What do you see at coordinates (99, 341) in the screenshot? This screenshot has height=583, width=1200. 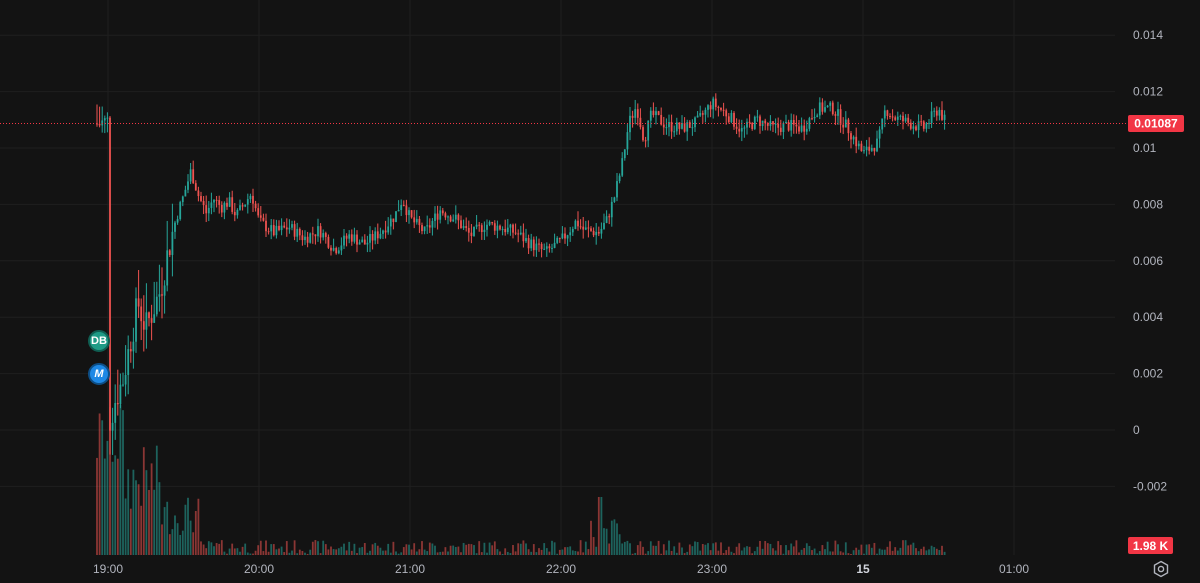 I see `db-event-marker: DB` at bounding box center [99, 341].